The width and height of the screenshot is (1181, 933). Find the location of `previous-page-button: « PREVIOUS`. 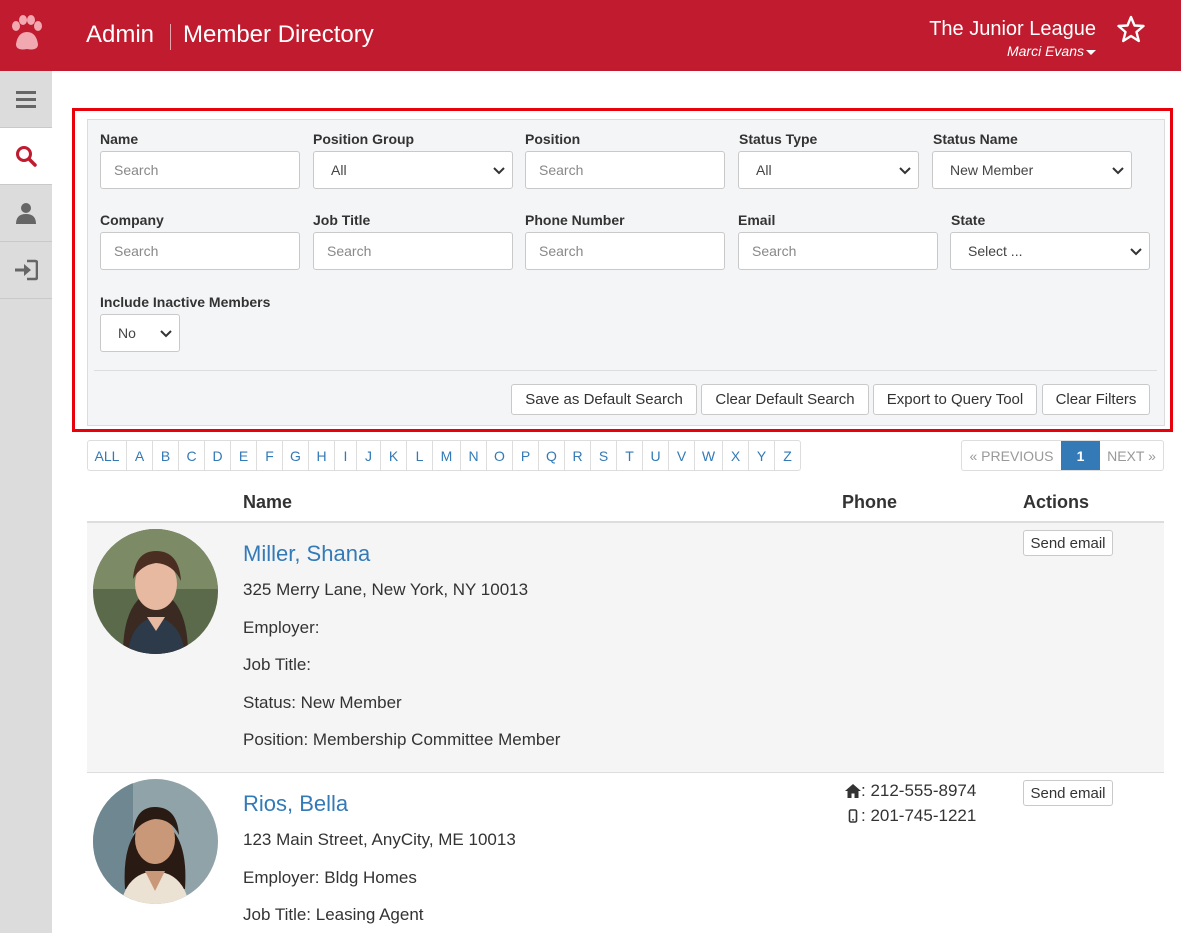

previous-page-button: « PREVIOUS is located at coordinates (1011, 455).